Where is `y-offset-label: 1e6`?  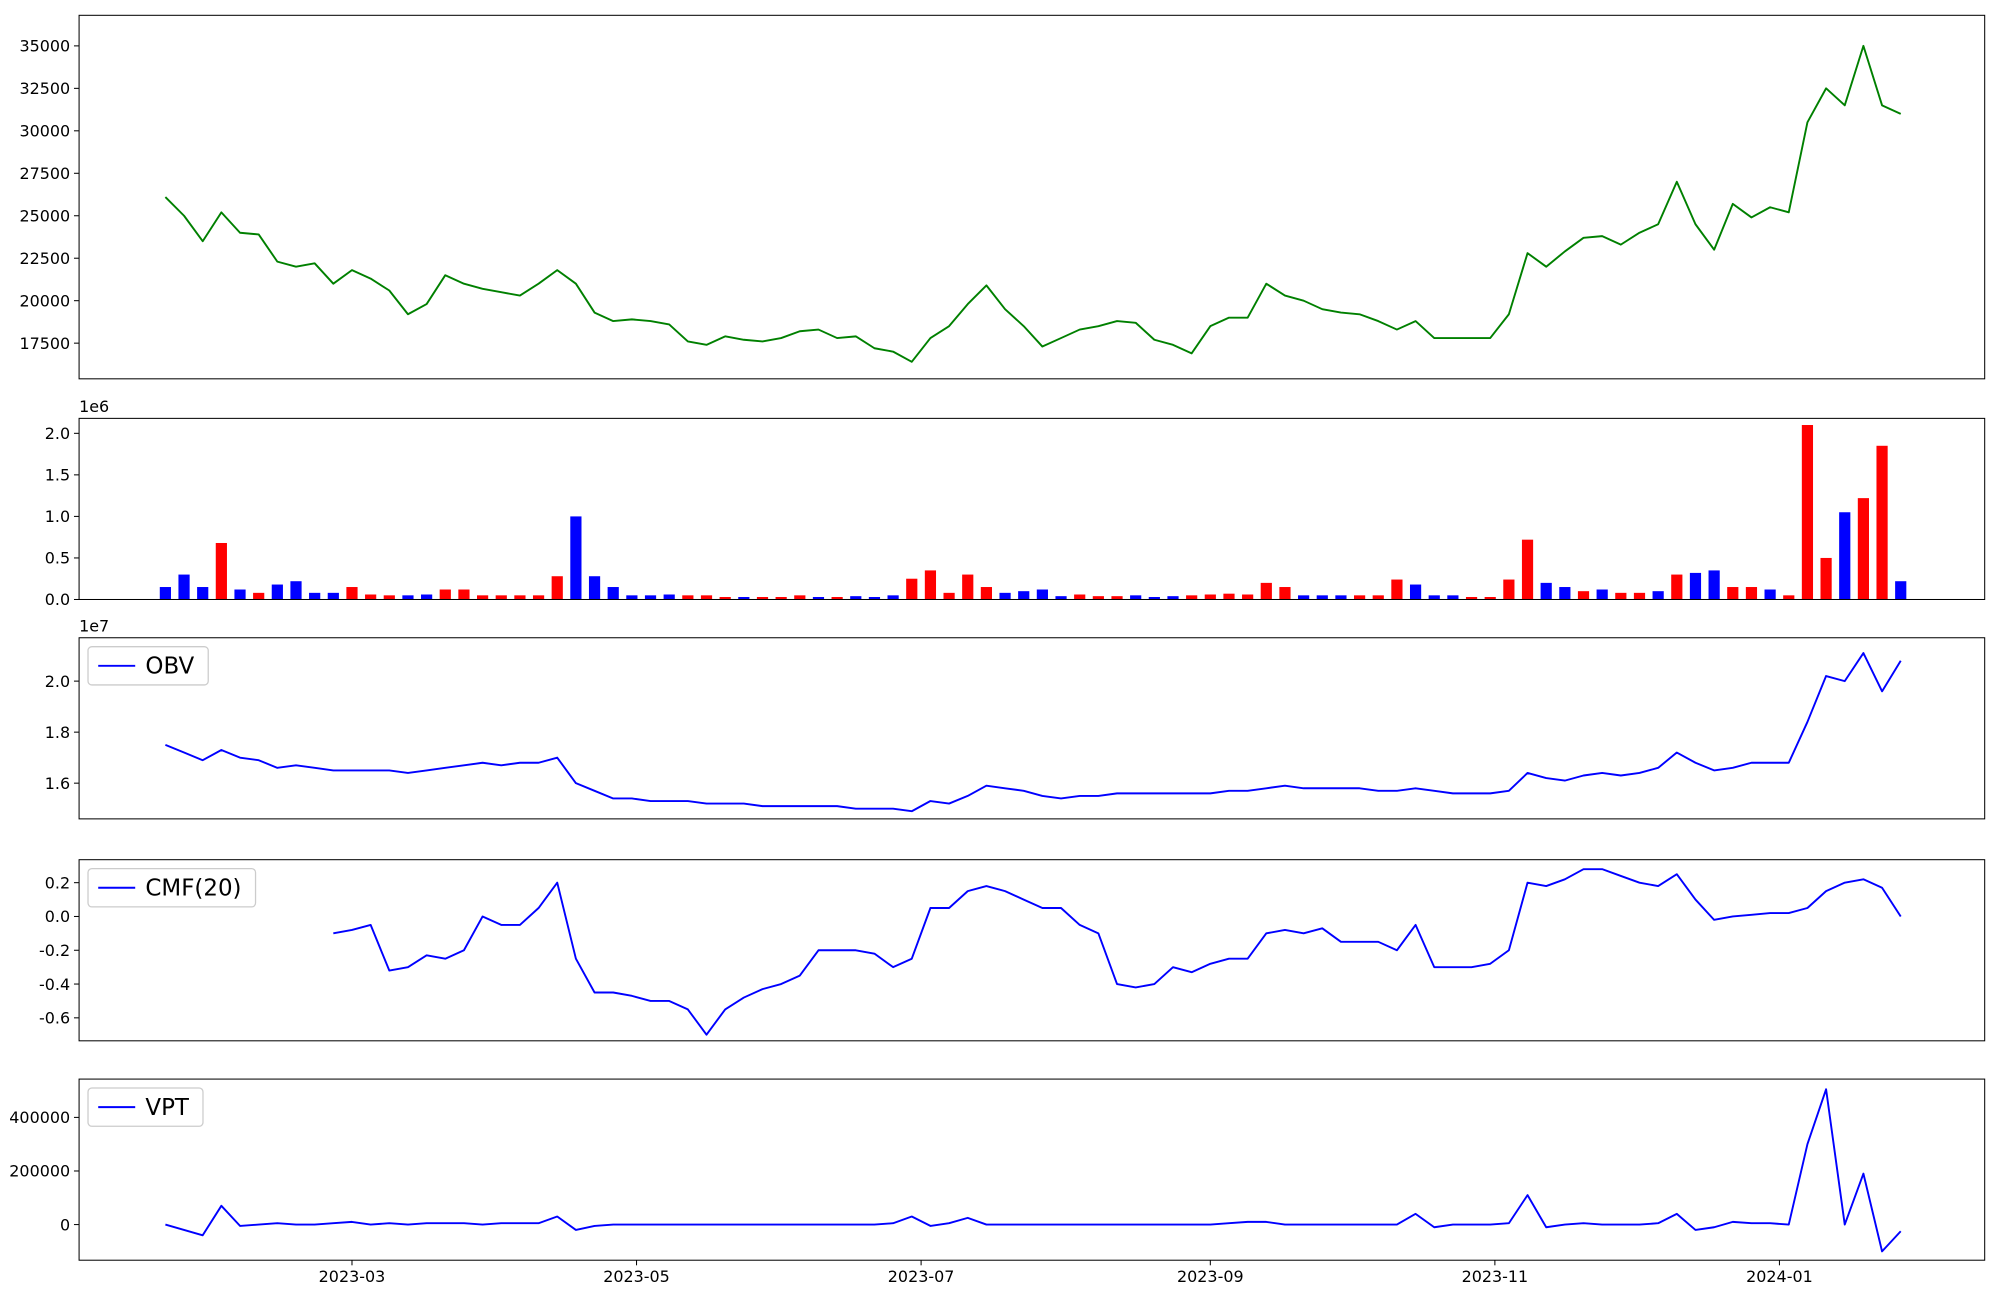
y-offset-label: 1e6 is located at coordinates (94, 406).